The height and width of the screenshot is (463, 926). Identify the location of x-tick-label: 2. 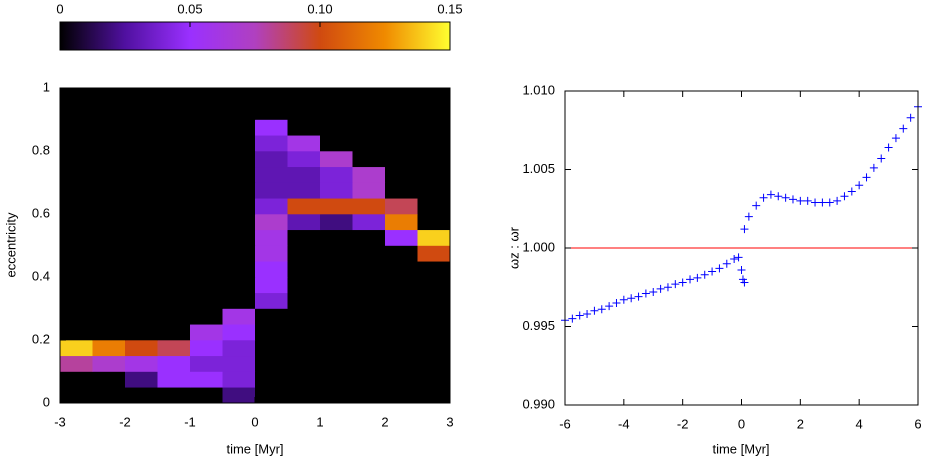
(384, 421).